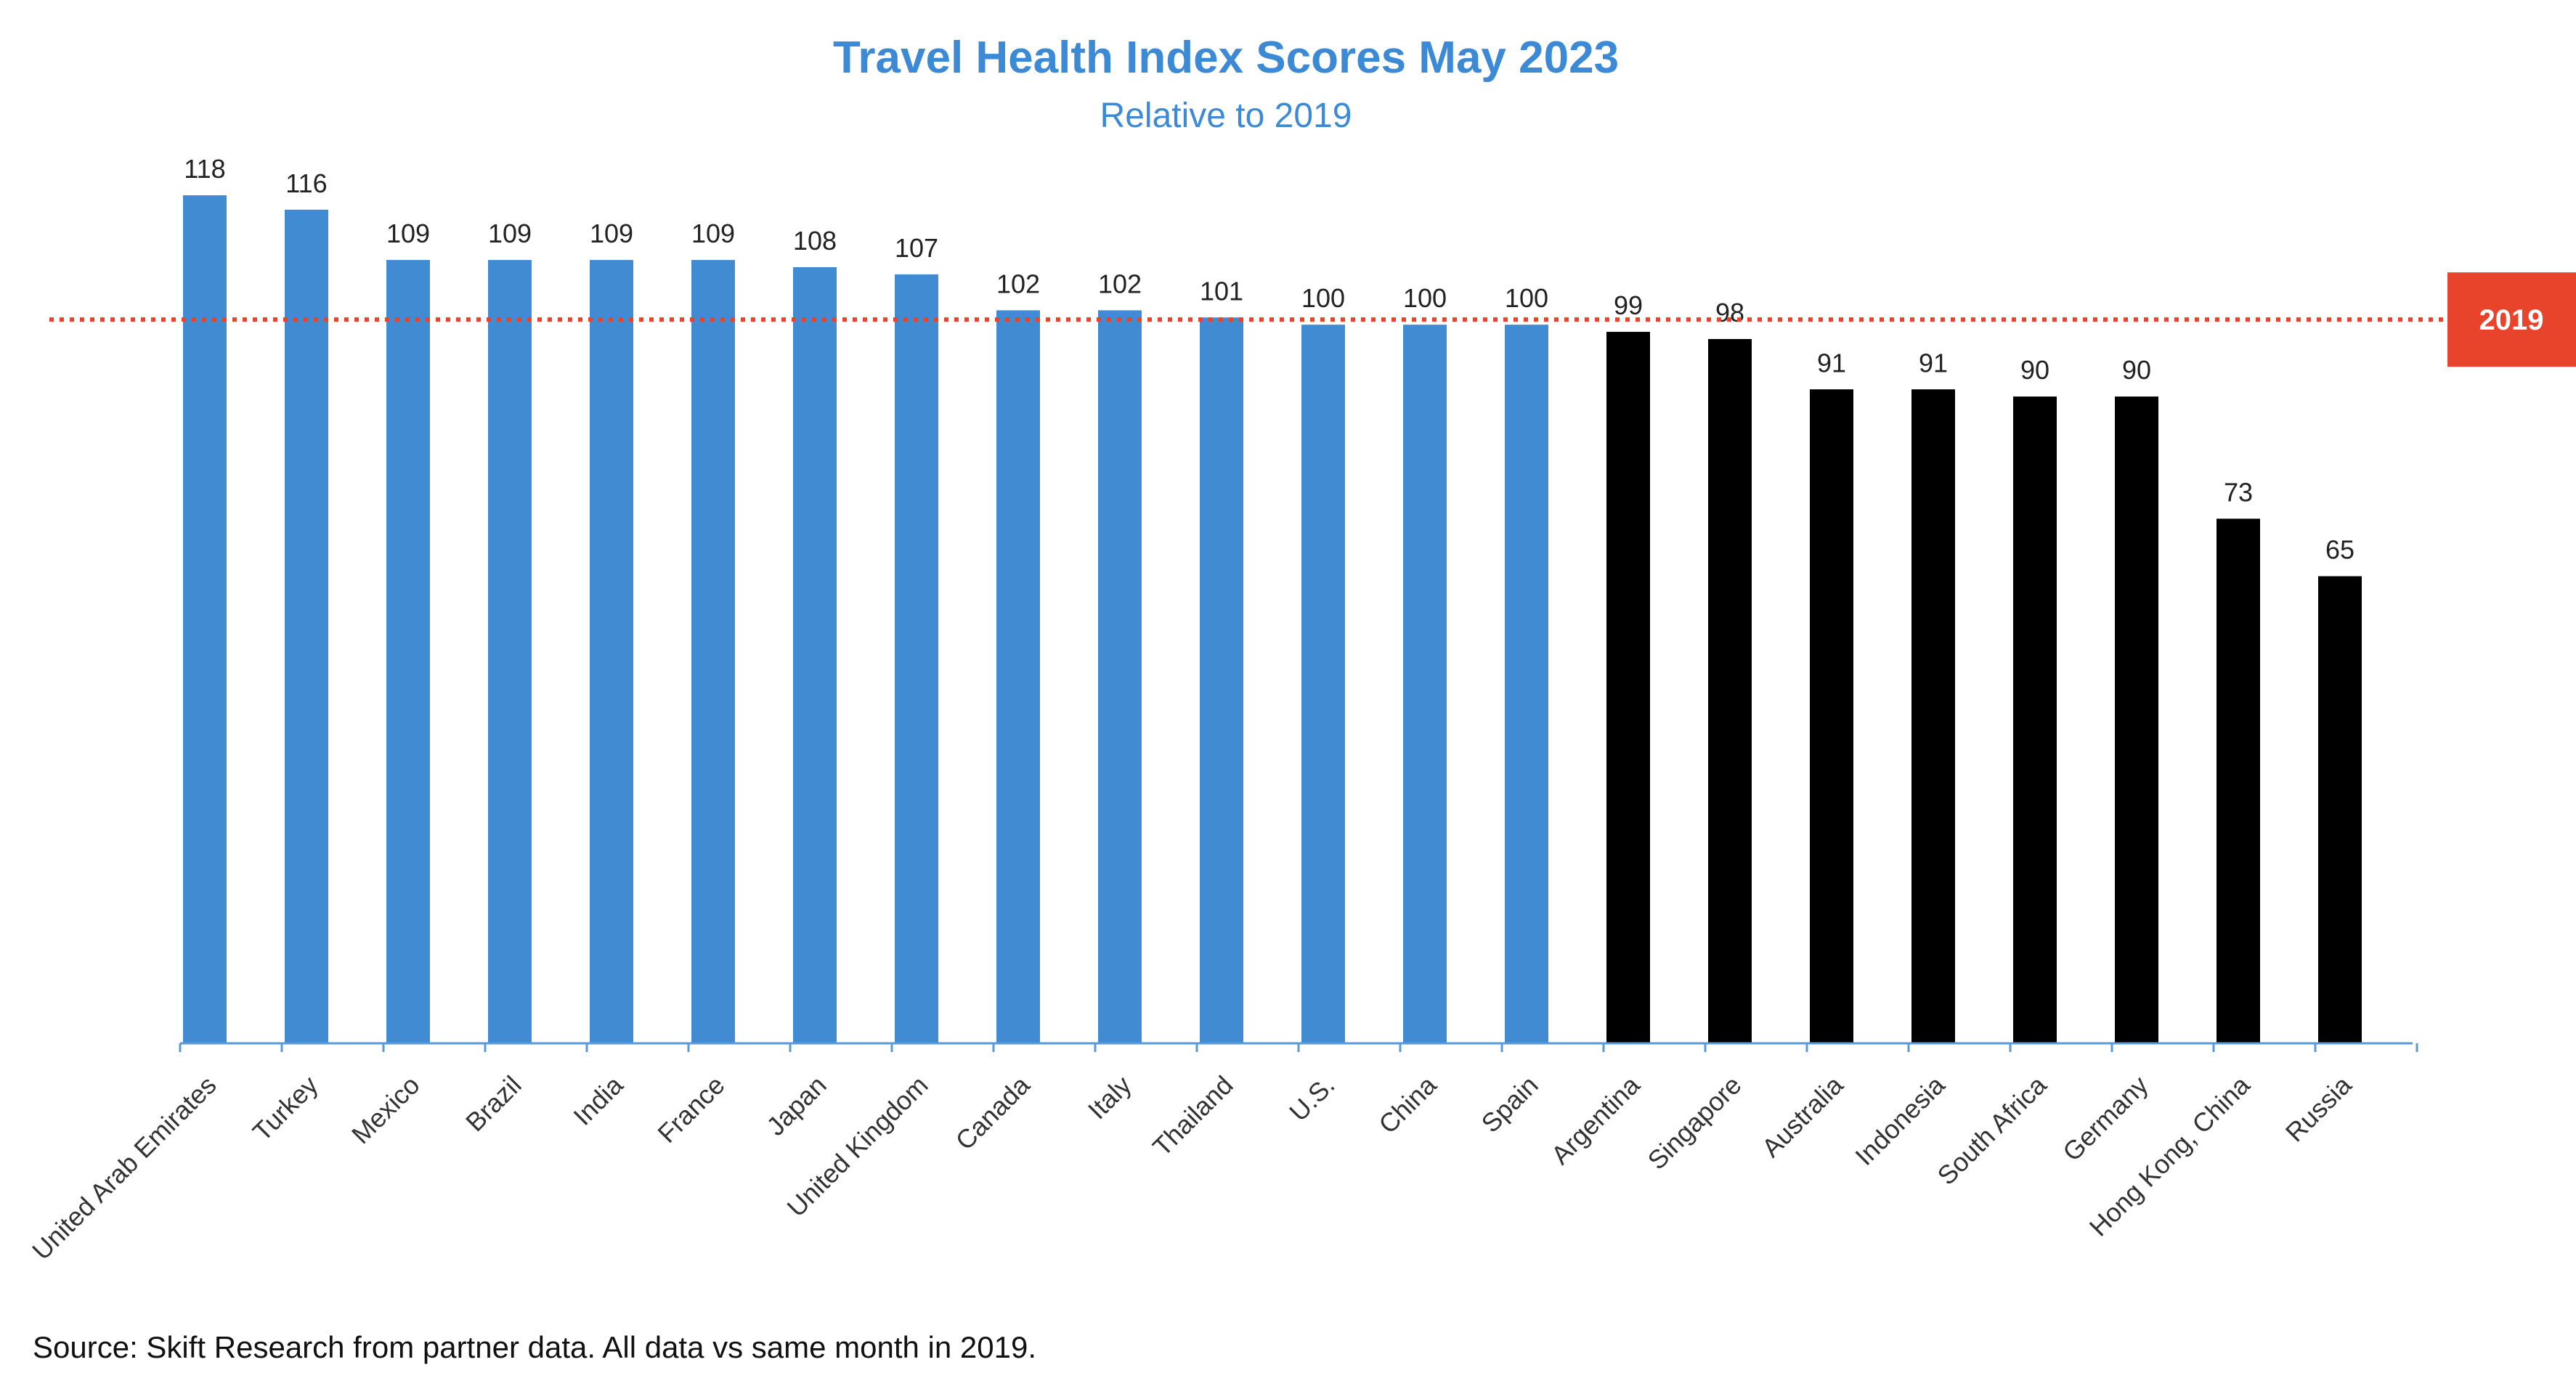 This screenshot has width=2576, height=1386. What do you see at coordinates (1312, 1099) in the screenshot?
I see `x-tick-label: U.S.` at bounding box center [1312, 1099].